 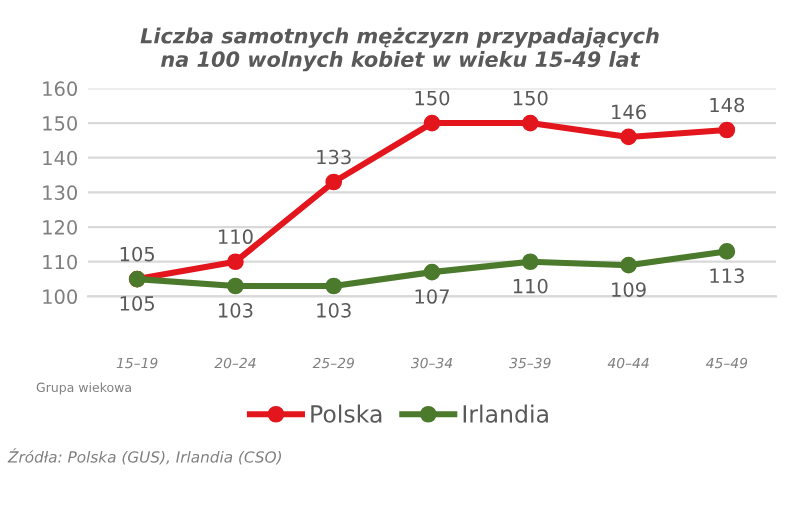 What do you see at coordinates (629, 289) in the screenshot?
I see `data-label: 109` at bounding box center [629, 289].